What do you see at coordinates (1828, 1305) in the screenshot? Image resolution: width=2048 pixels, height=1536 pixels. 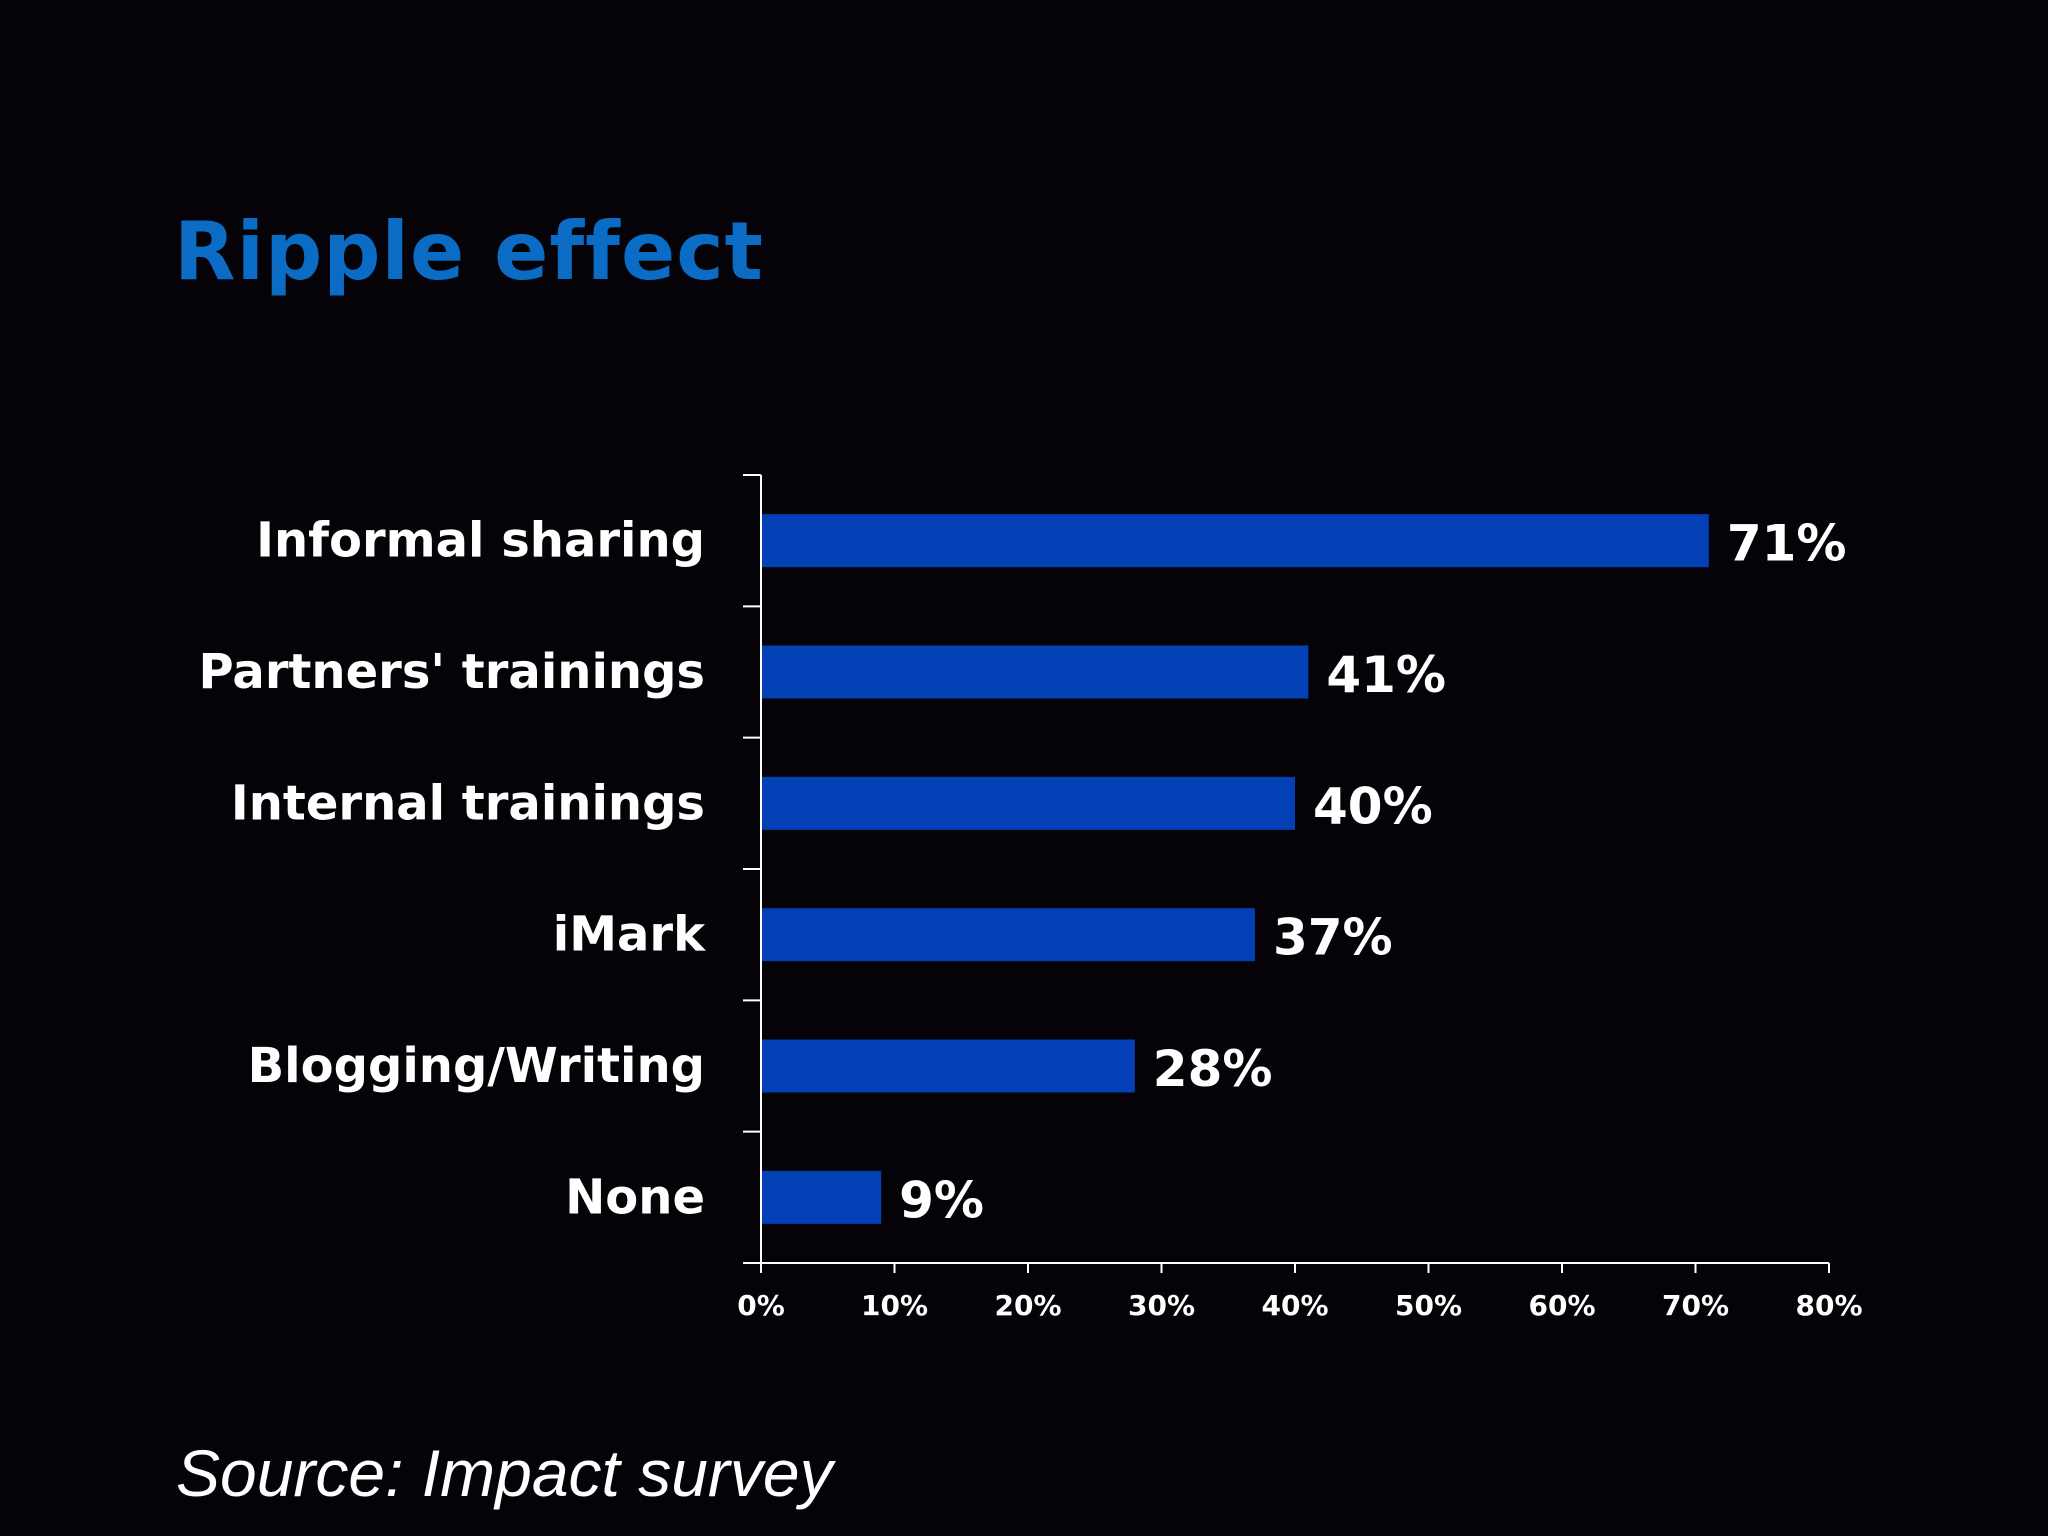 I see `x-tick-label: 80%` at bounding box center [1828, 1305].